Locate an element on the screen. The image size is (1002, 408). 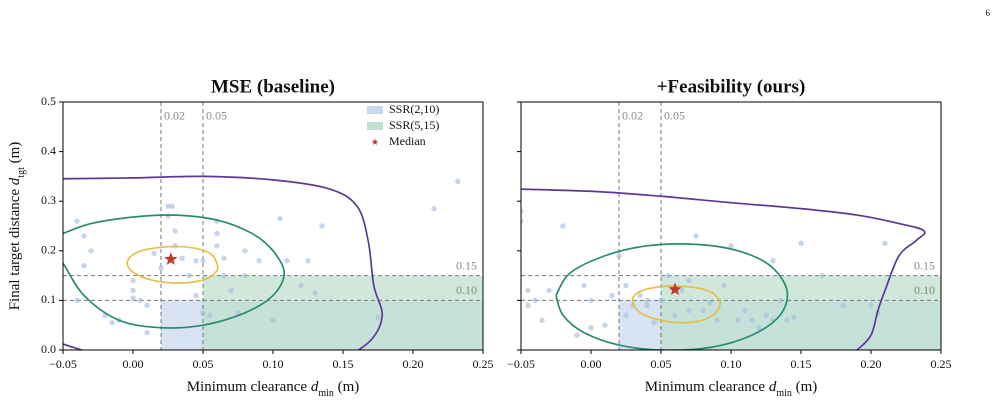
y-tick-label: 0.1 is located at coordinates (48, 299).